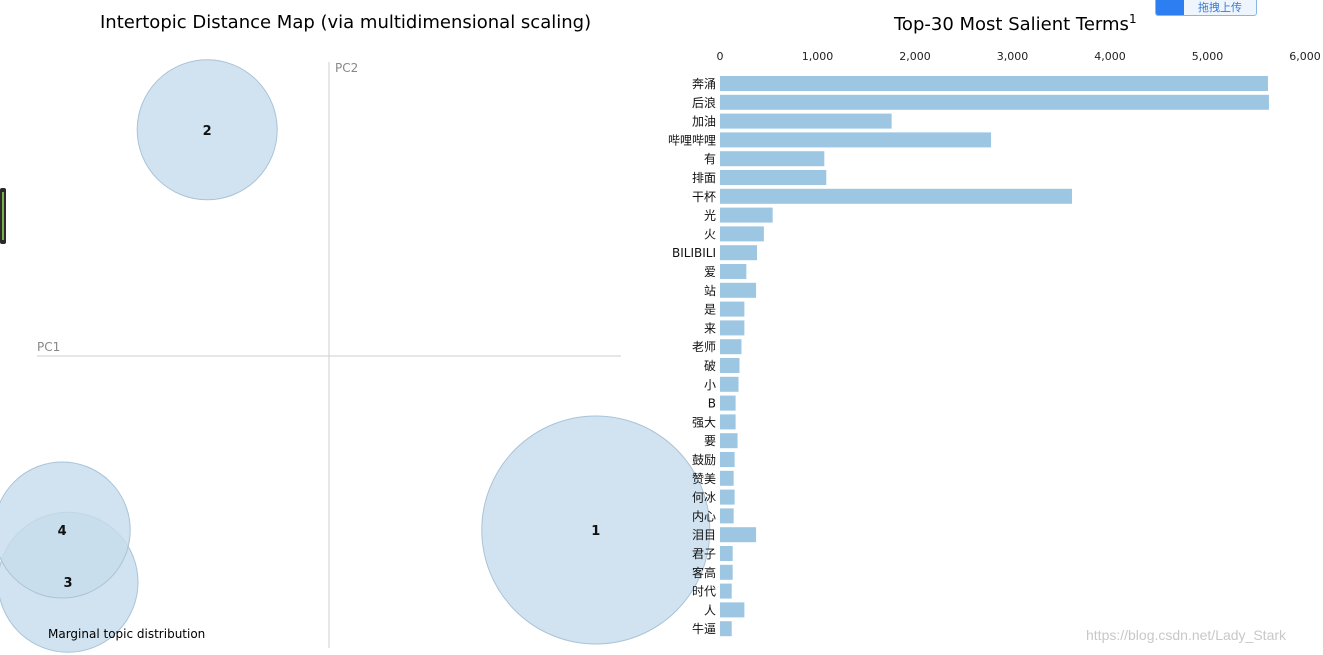  Describe the element at coordinates (818, 56) in the screenshot. I see `x-tick-label: 1,000` at that location.